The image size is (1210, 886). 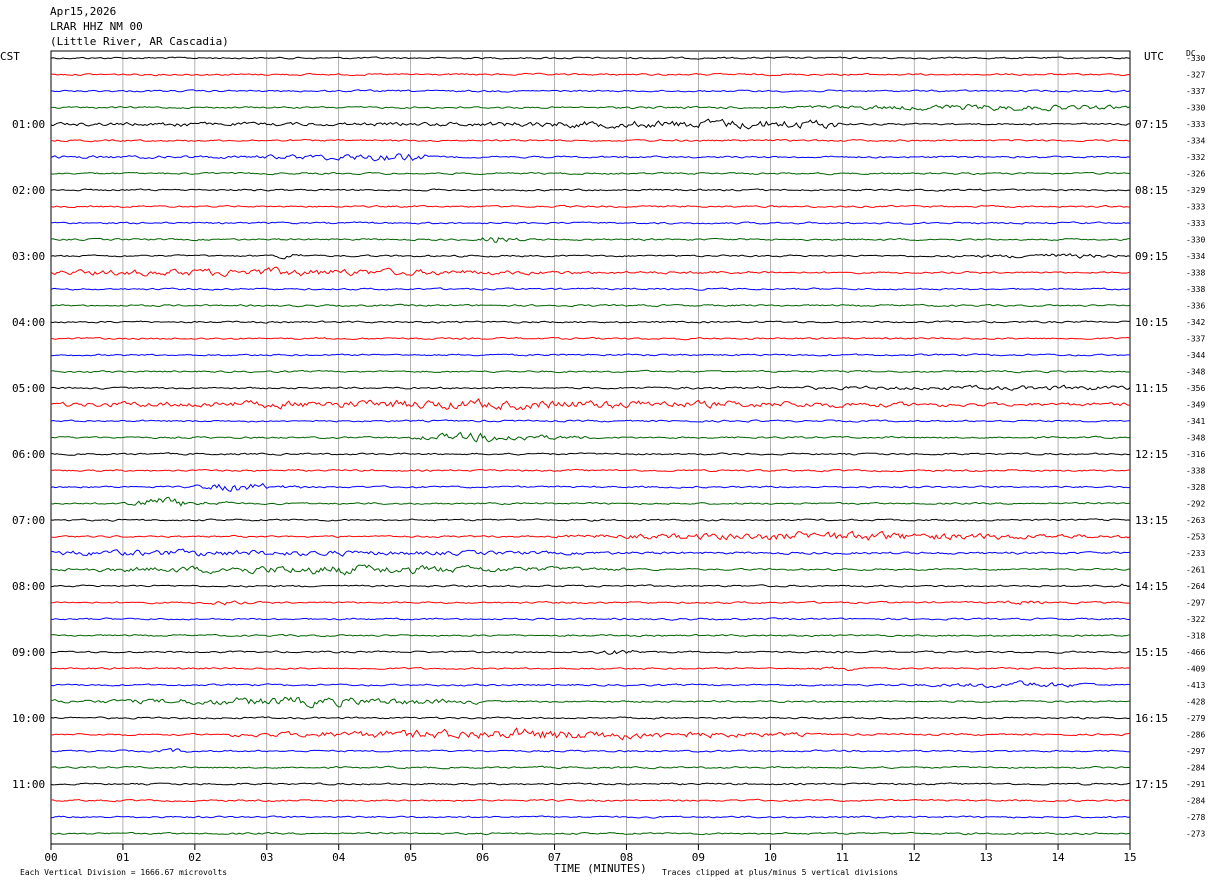 What do you see at coordinates (1195, 306) in the screenshot?
I see `dc-offset-label: -336` at bounding box center [1195, 306].